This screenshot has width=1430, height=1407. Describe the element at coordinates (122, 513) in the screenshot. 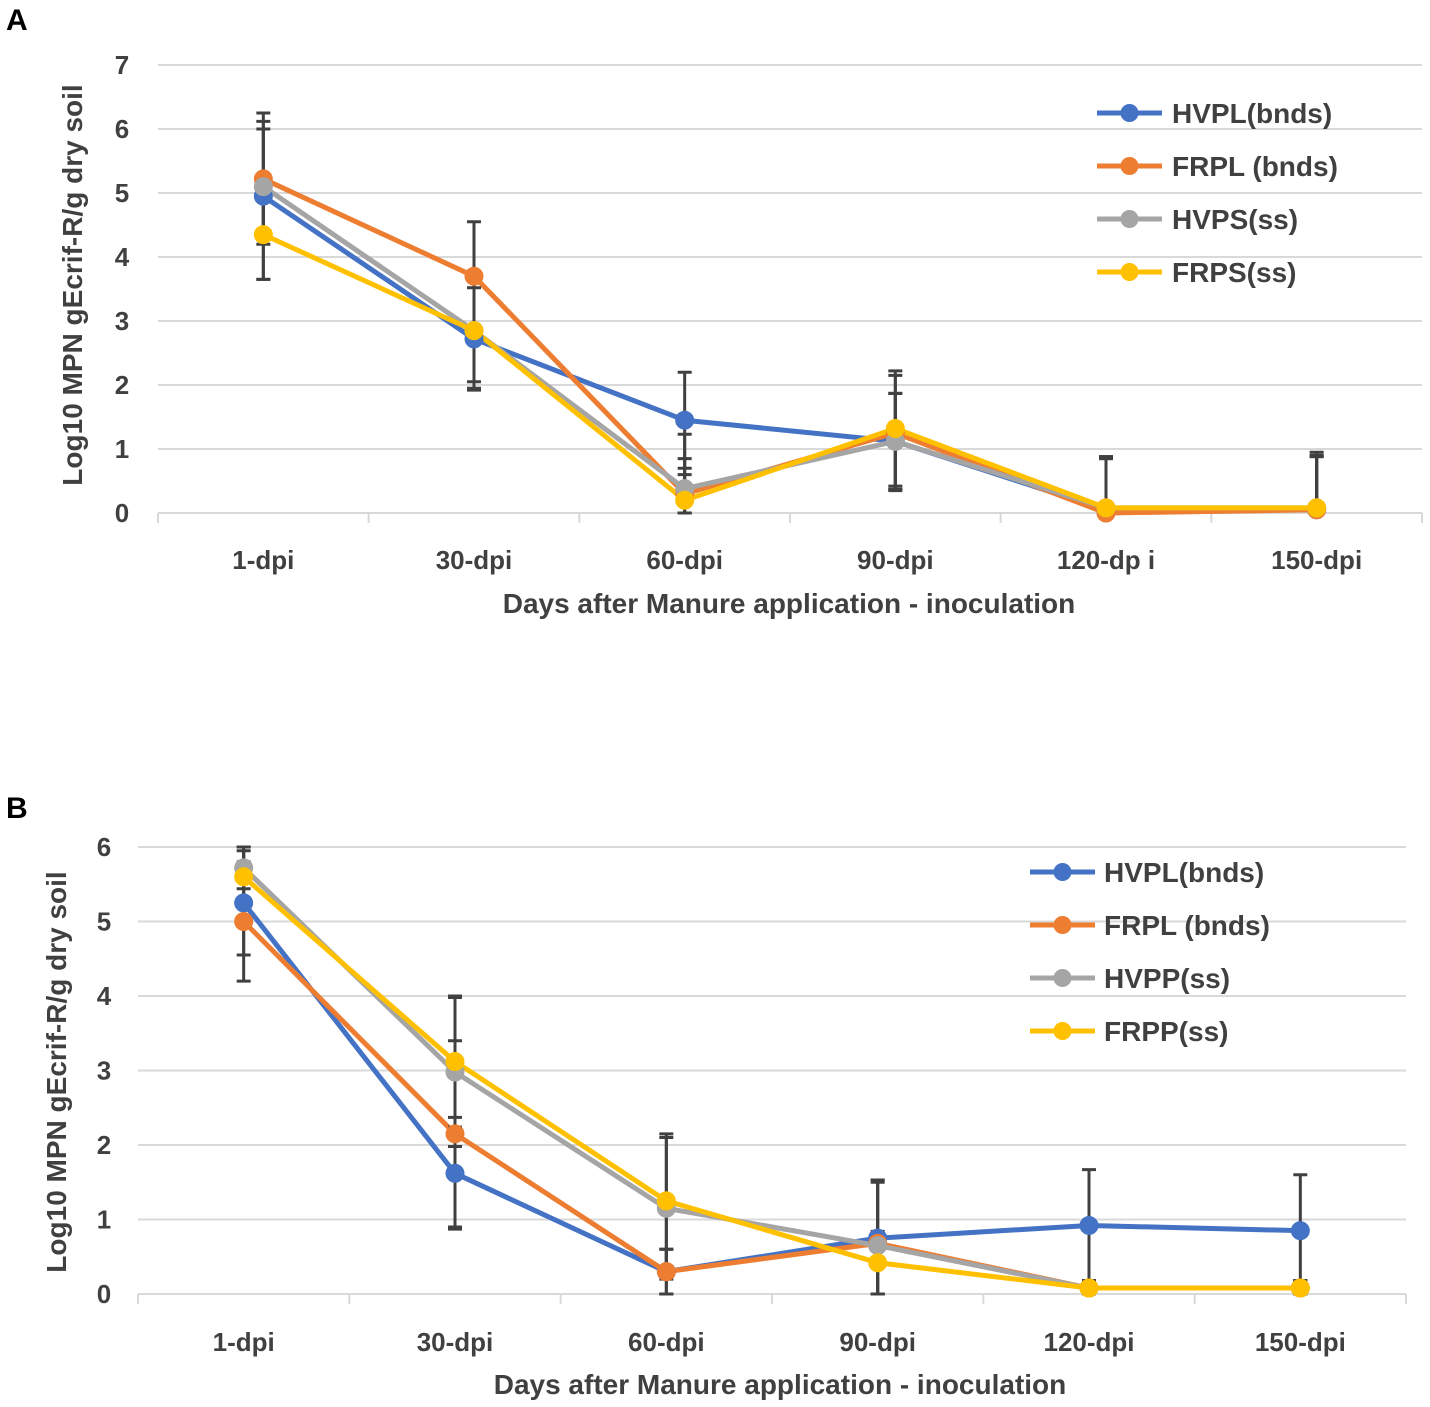

I see `panel-a-ytick-label: 0` at that location.